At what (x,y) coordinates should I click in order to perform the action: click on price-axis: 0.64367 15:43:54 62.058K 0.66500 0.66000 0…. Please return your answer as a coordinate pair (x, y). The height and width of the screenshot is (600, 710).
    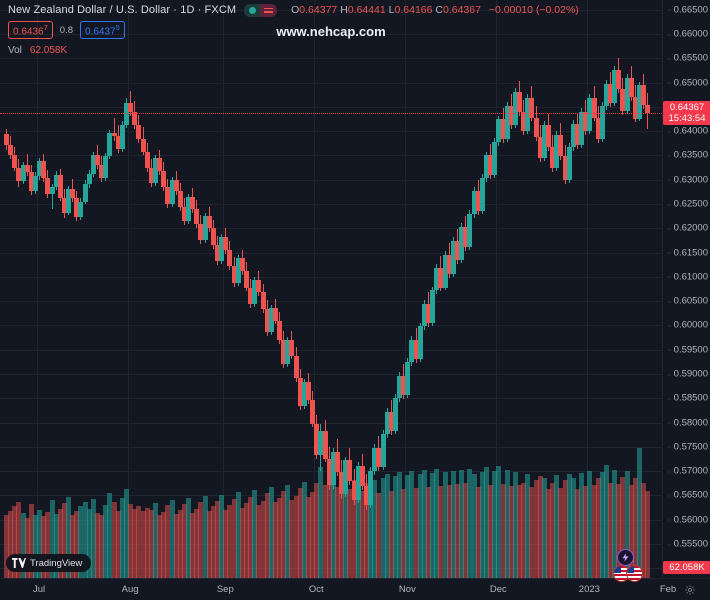
    Looking at the image, I should click on (686, 289).